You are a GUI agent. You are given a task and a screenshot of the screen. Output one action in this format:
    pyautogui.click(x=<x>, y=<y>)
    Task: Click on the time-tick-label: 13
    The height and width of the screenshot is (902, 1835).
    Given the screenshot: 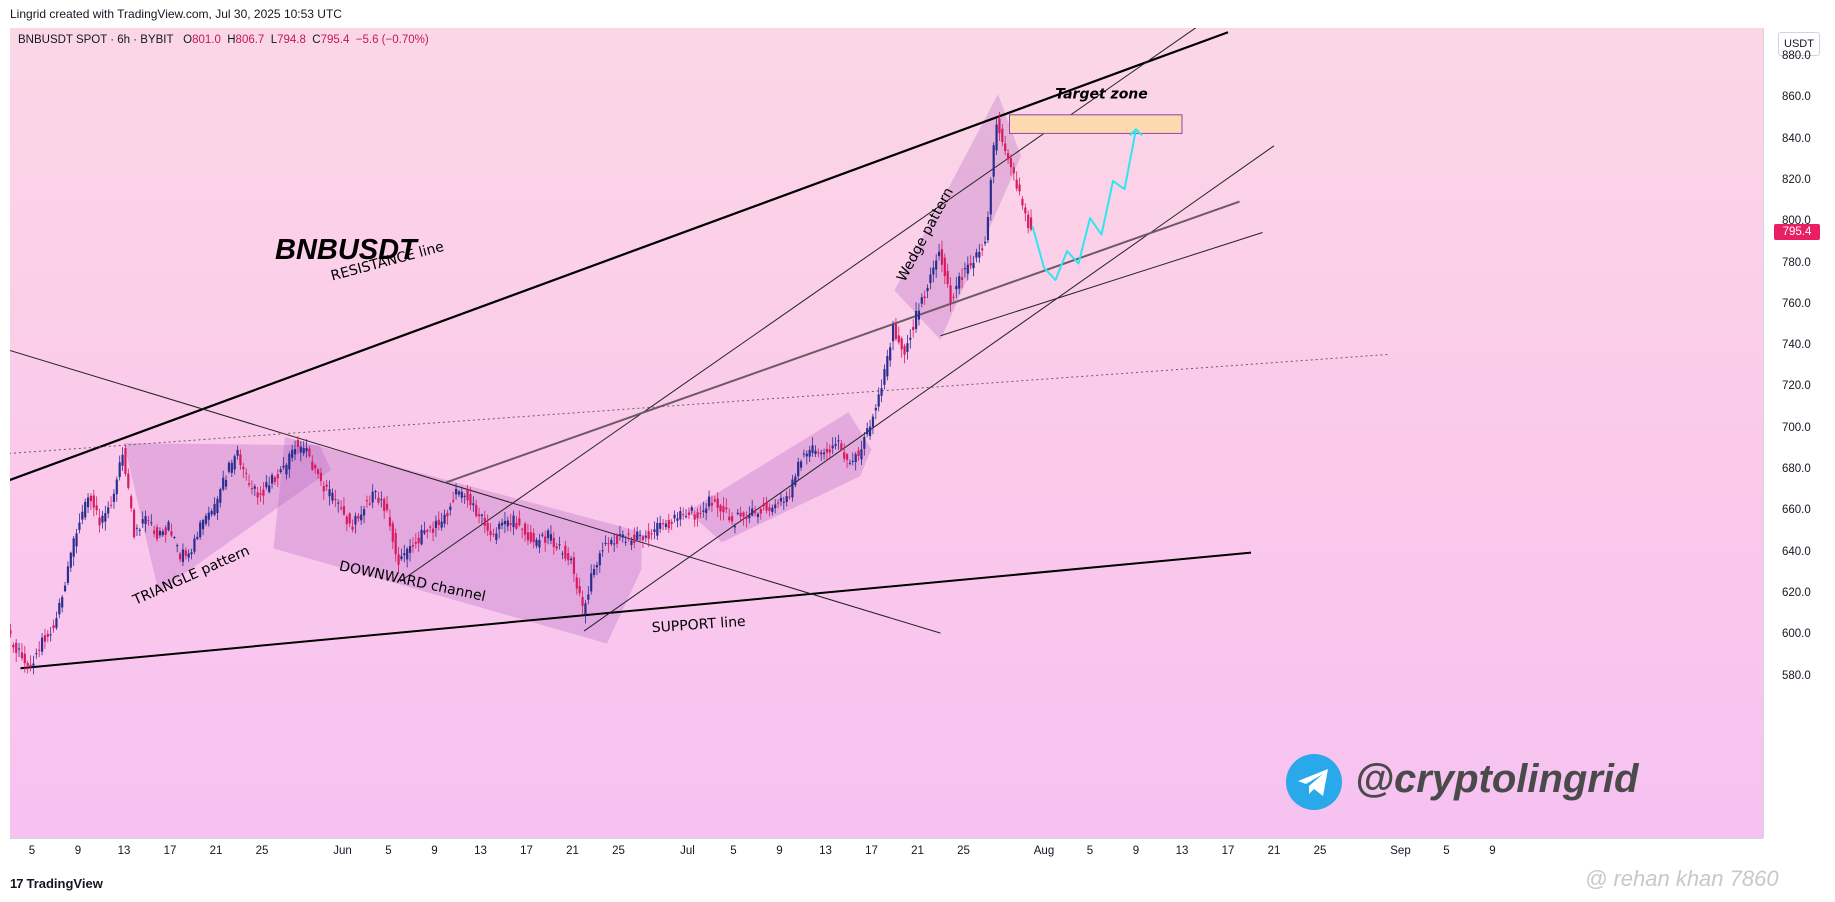 What is the action you would take?
    pyautogui.click(x=825, y=851)
    